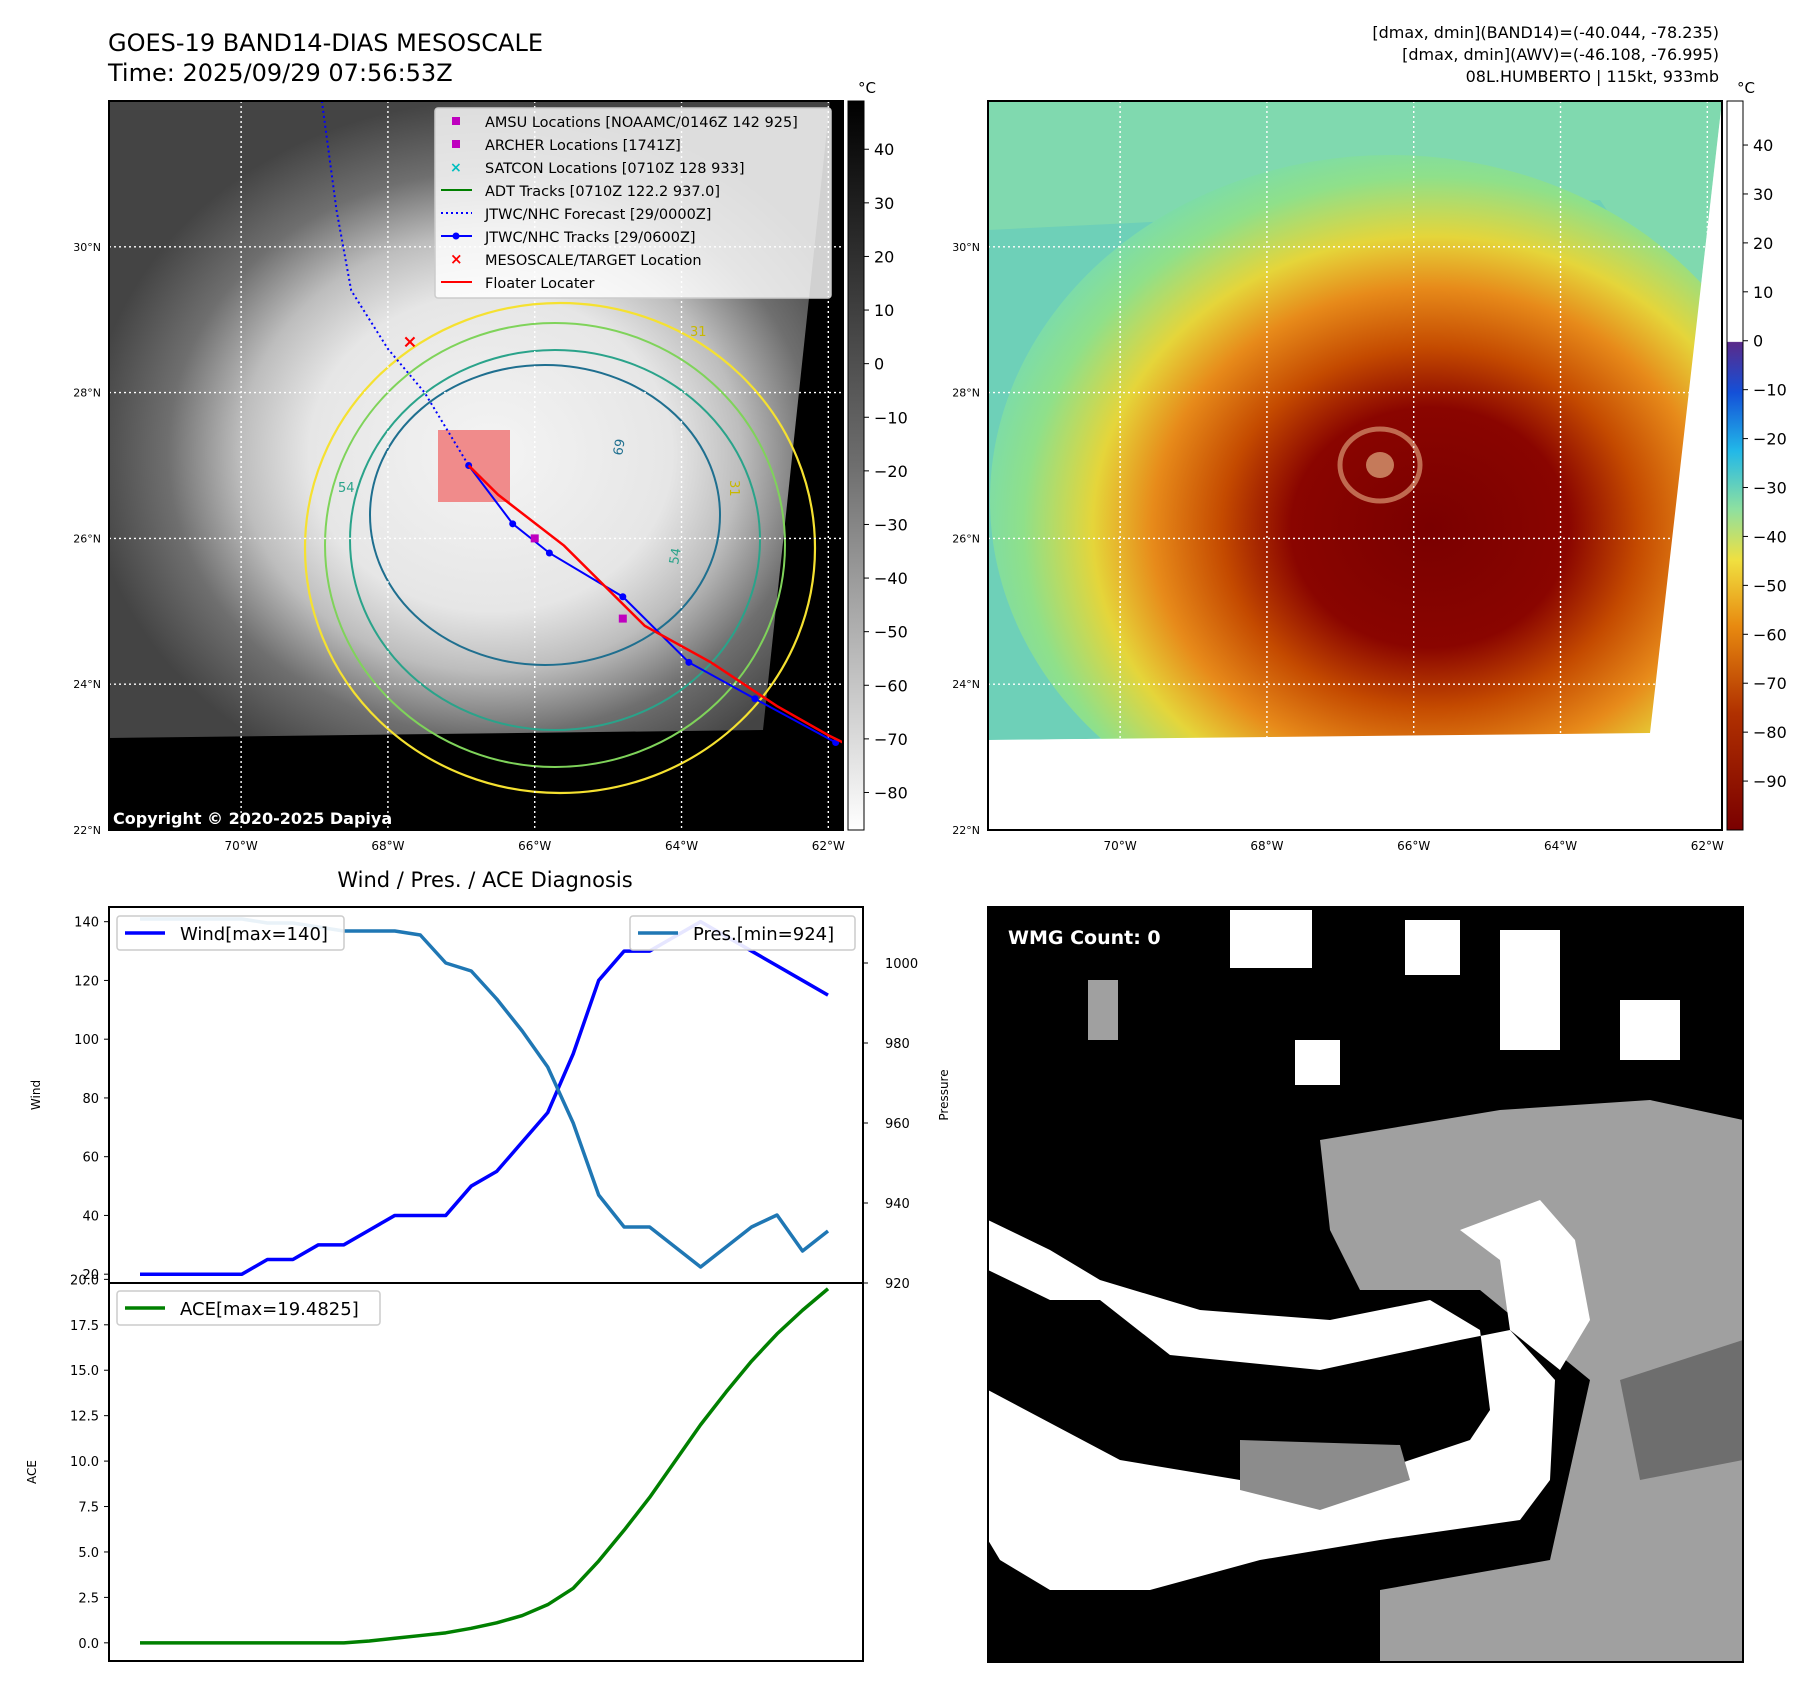  I want to click on lat-tick-label: 22°N, so click(966, 830).